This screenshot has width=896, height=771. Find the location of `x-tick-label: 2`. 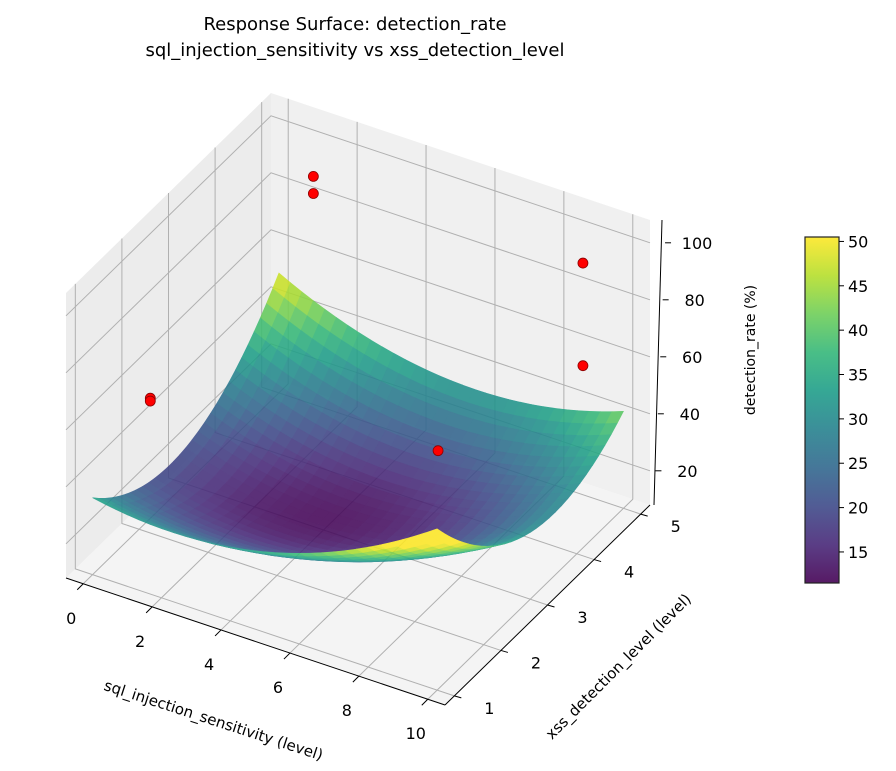

x-tick-label: 2 is located at coordinates (140, 641).